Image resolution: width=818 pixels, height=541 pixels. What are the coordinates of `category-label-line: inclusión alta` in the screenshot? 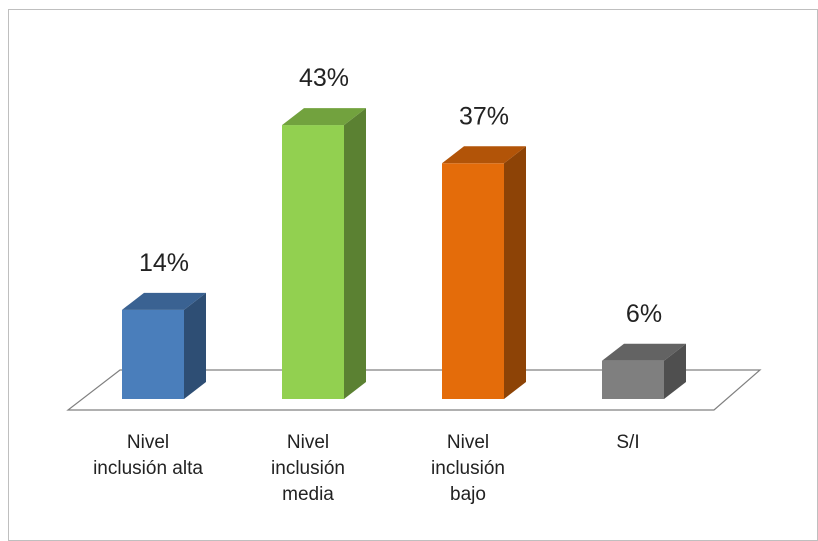 It's located at (148, 468).